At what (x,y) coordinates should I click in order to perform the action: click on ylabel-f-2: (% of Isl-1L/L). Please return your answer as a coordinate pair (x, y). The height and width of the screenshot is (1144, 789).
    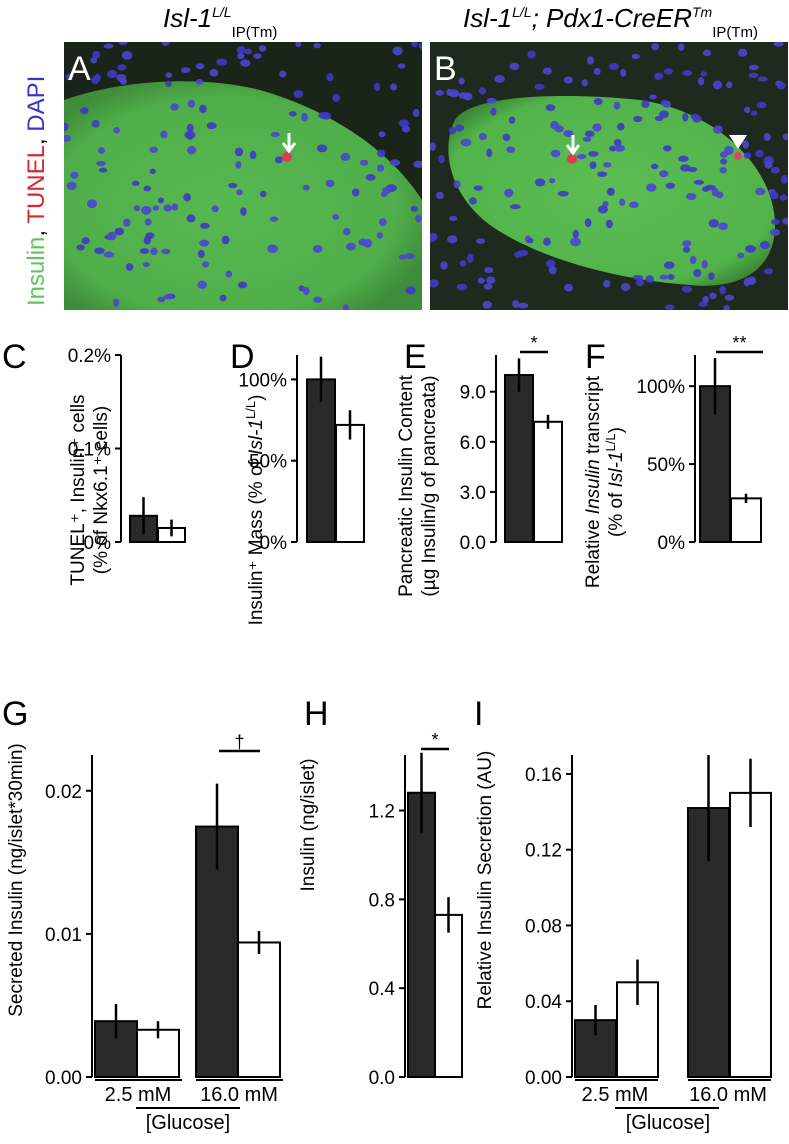
    Looking at the image, I should click on (615, 482).